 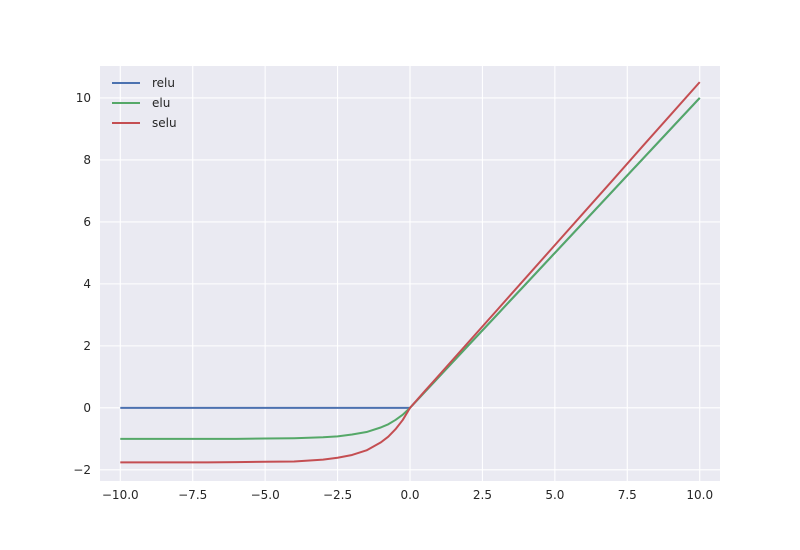 What do you see at coordinates (82, 470) in the screenshot?
I see `y-tick-label: −2` at bounding box center [82, 470].